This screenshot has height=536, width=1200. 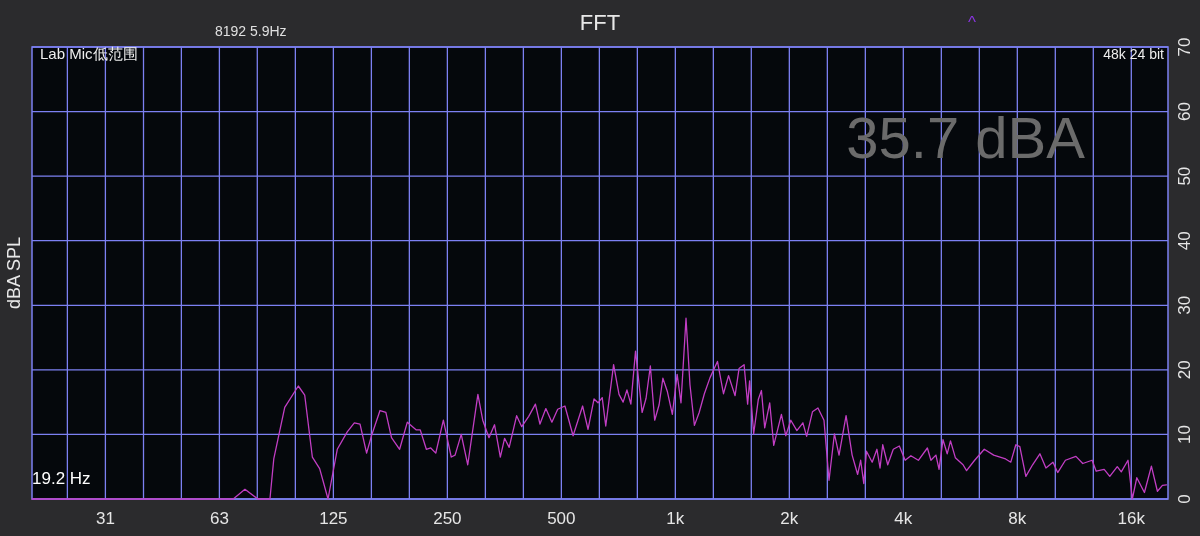 What do you see at coordinates (1131, 518) in the screenshot?
I see `x-tick-label: 16k` at bounding box center [1131, 518].